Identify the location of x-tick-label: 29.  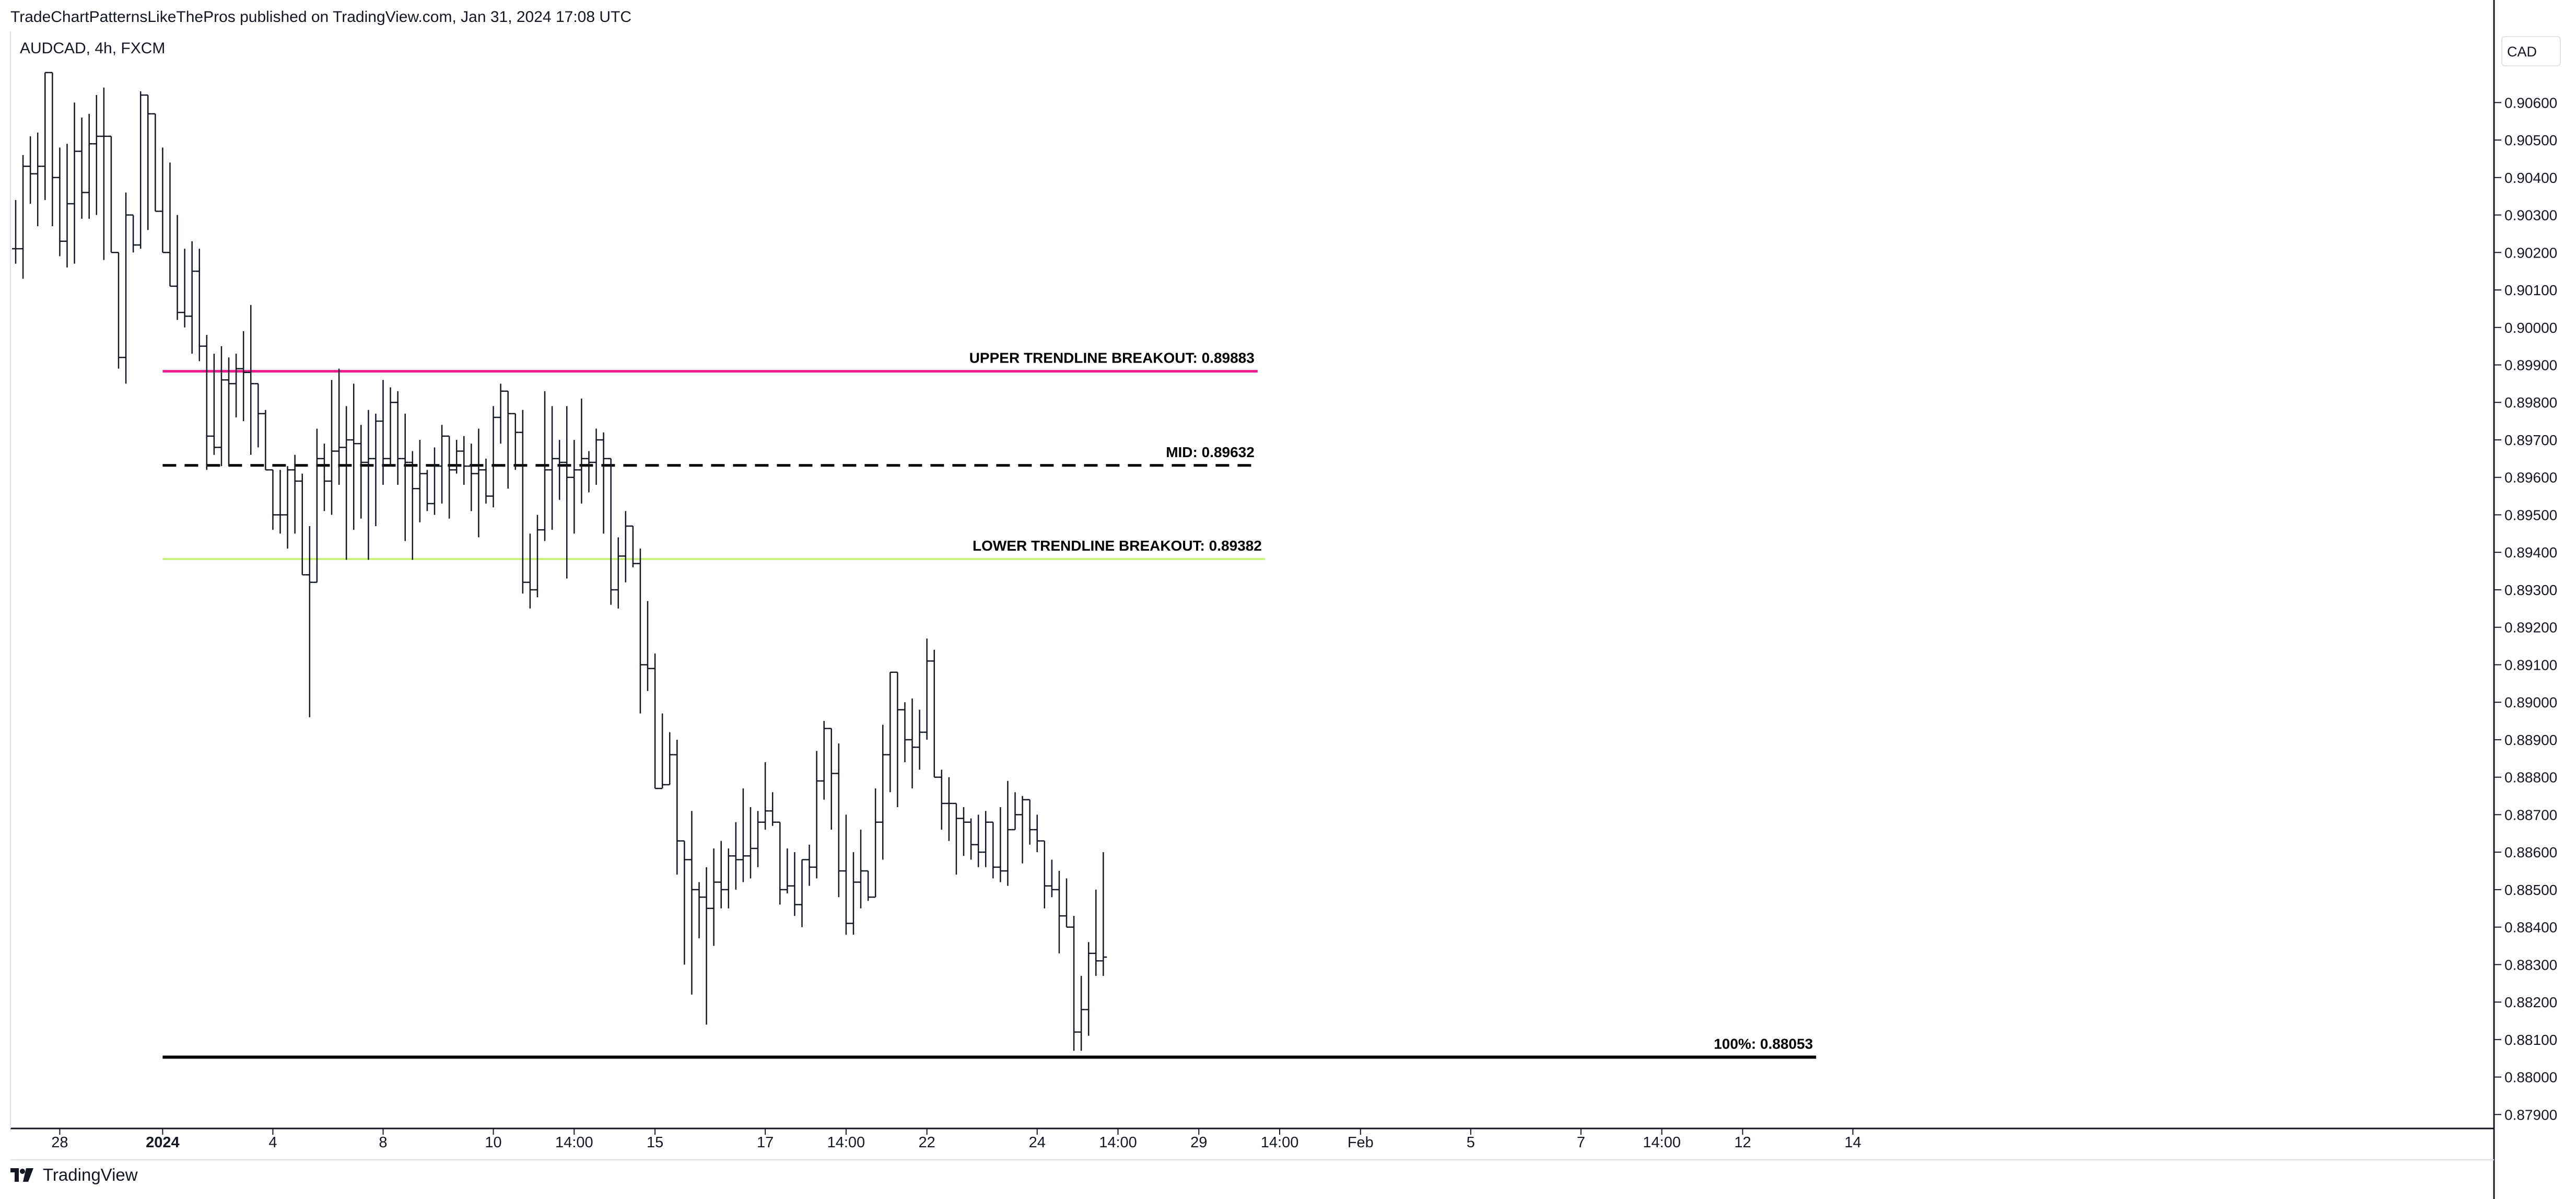
(1198, 1142).